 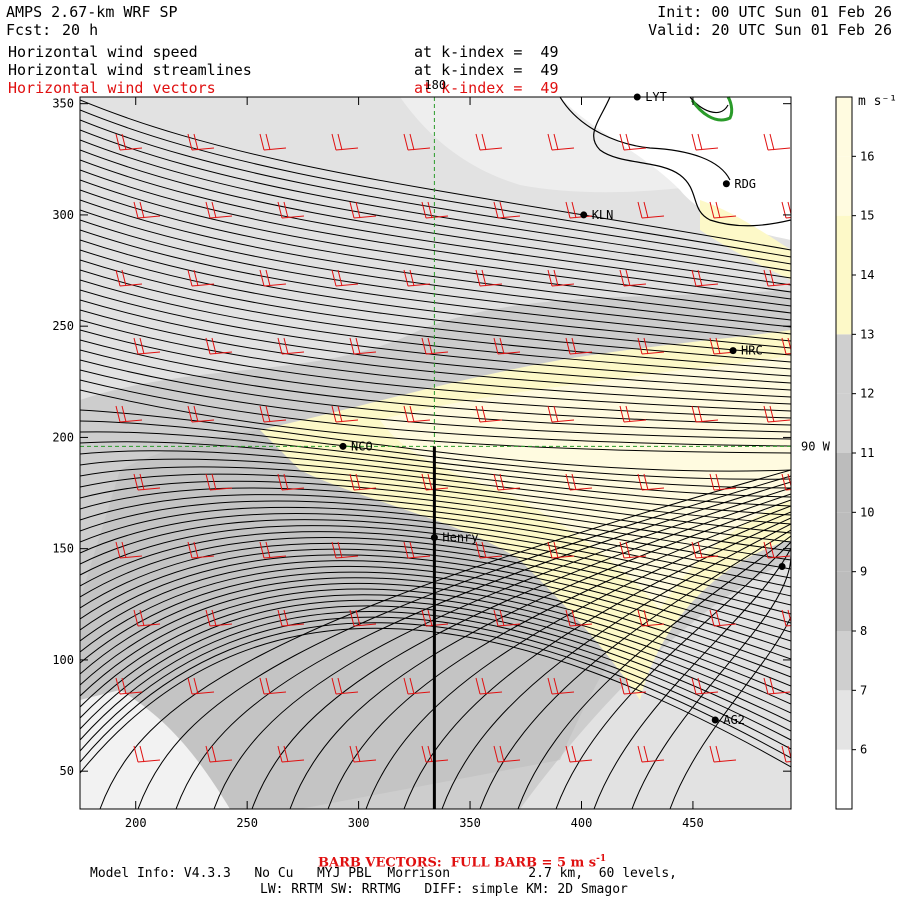 What do you see at coordinates (63, 437) in the screenshot?
I see `y-tick-label: 200` at bounding box center [63, 437].